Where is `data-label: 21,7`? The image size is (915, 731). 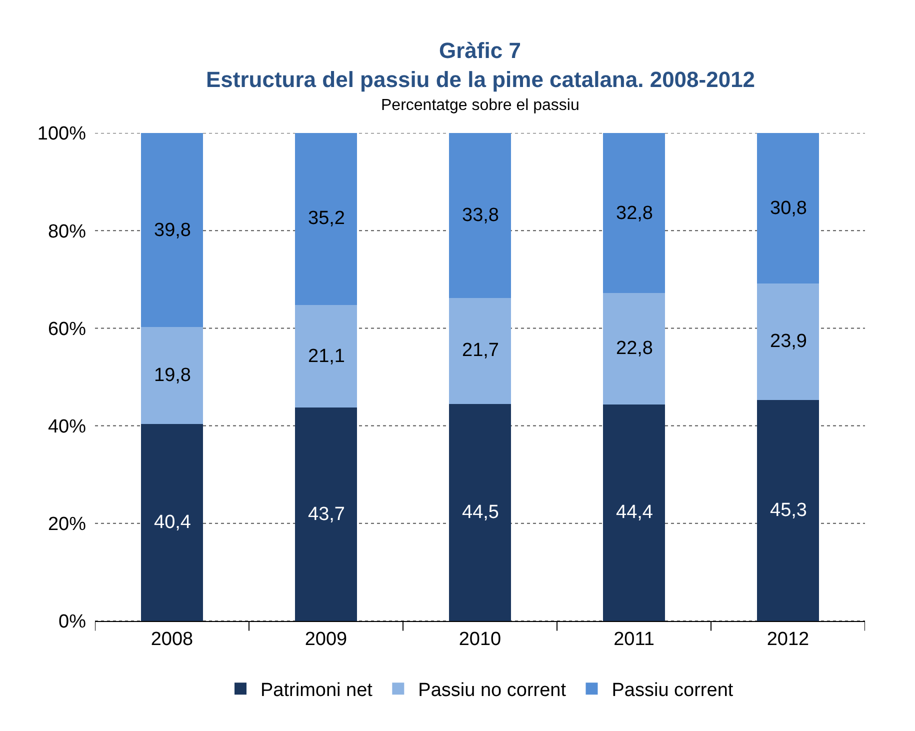 data-label: 21,7 is located at coordinates (480, 350).